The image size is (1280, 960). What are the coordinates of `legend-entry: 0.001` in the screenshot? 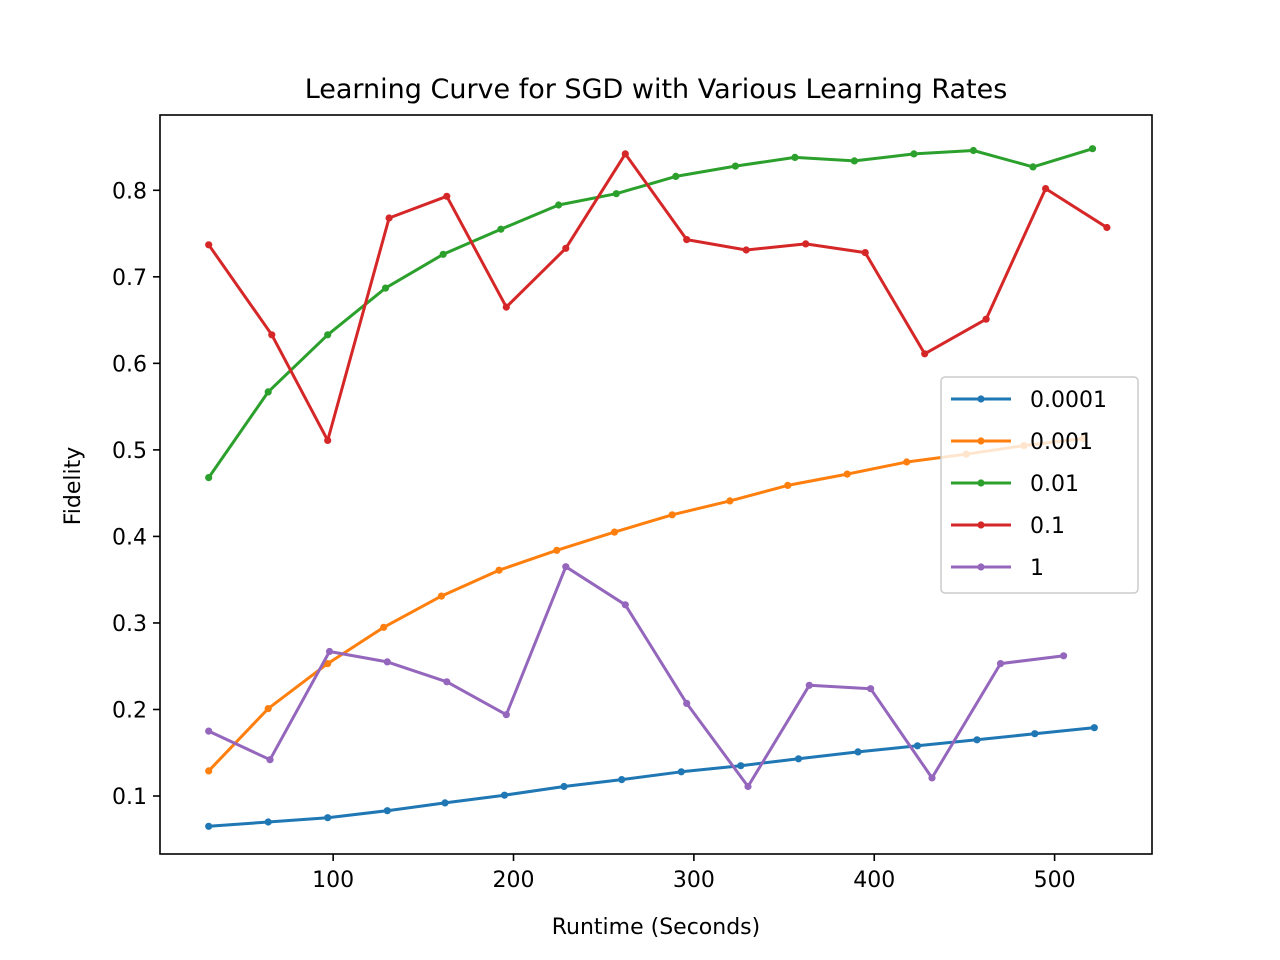 It's located at (1022, 442).